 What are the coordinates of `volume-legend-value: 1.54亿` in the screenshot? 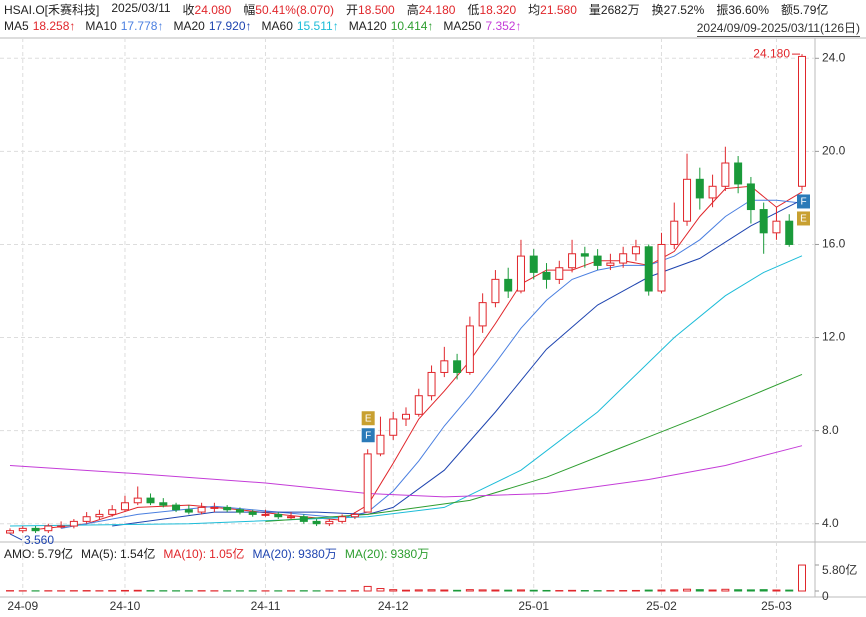 It's located at (138, 554).